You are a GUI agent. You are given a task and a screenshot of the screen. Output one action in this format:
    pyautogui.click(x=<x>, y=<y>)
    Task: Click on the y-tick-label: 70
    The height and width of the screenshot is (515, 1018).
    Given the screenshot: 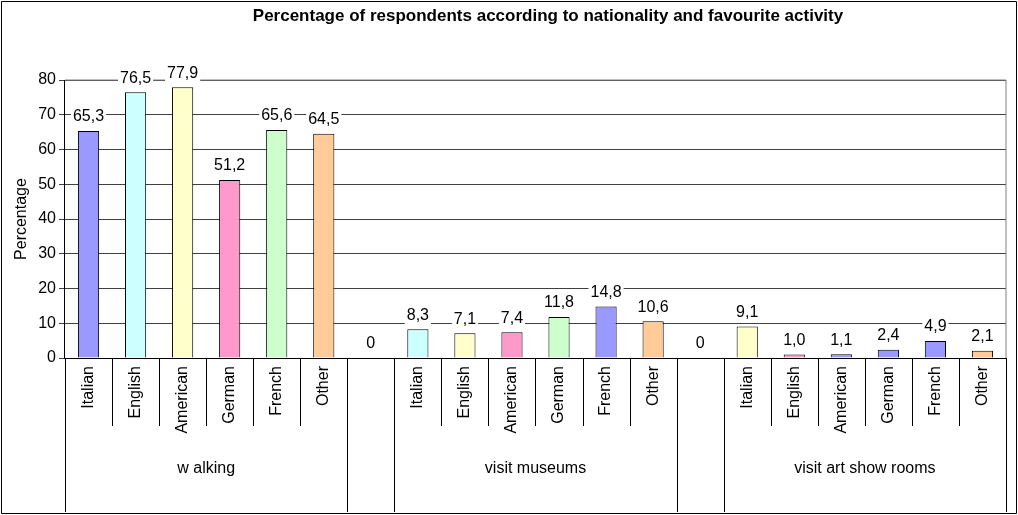 What is the action you would take?
    pyautogui.click(x=47, y=114)
    